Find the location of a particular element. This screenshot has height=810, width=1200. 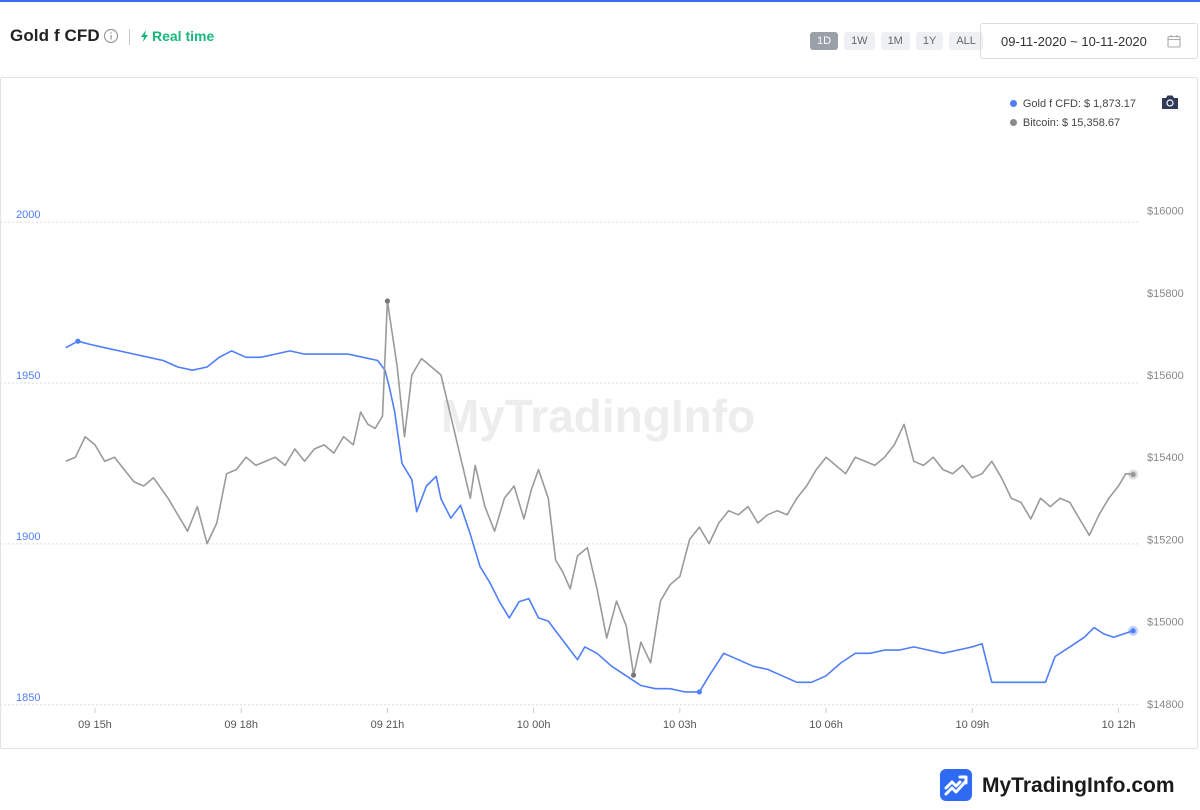

legend-swatch-bitcoin is located at coordinates (1013, 122).